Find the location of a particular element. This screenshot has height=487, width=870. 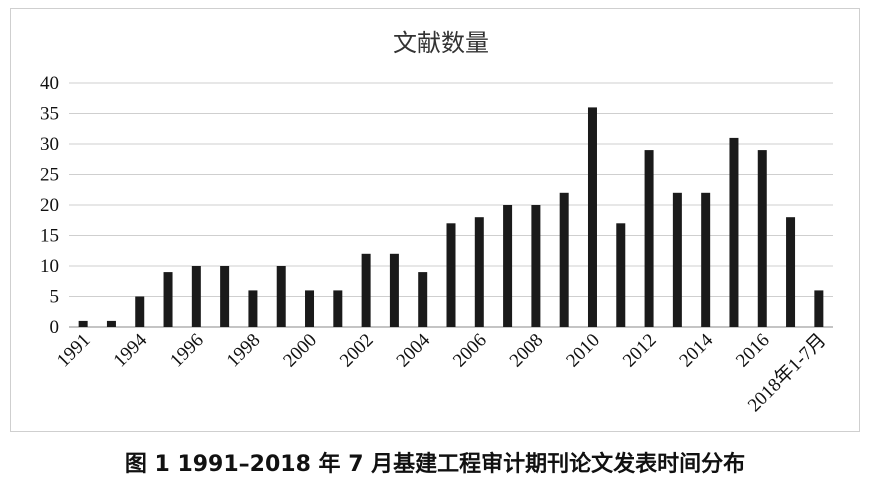

y-tick-label: 5 is located at coordinates (55, 297).